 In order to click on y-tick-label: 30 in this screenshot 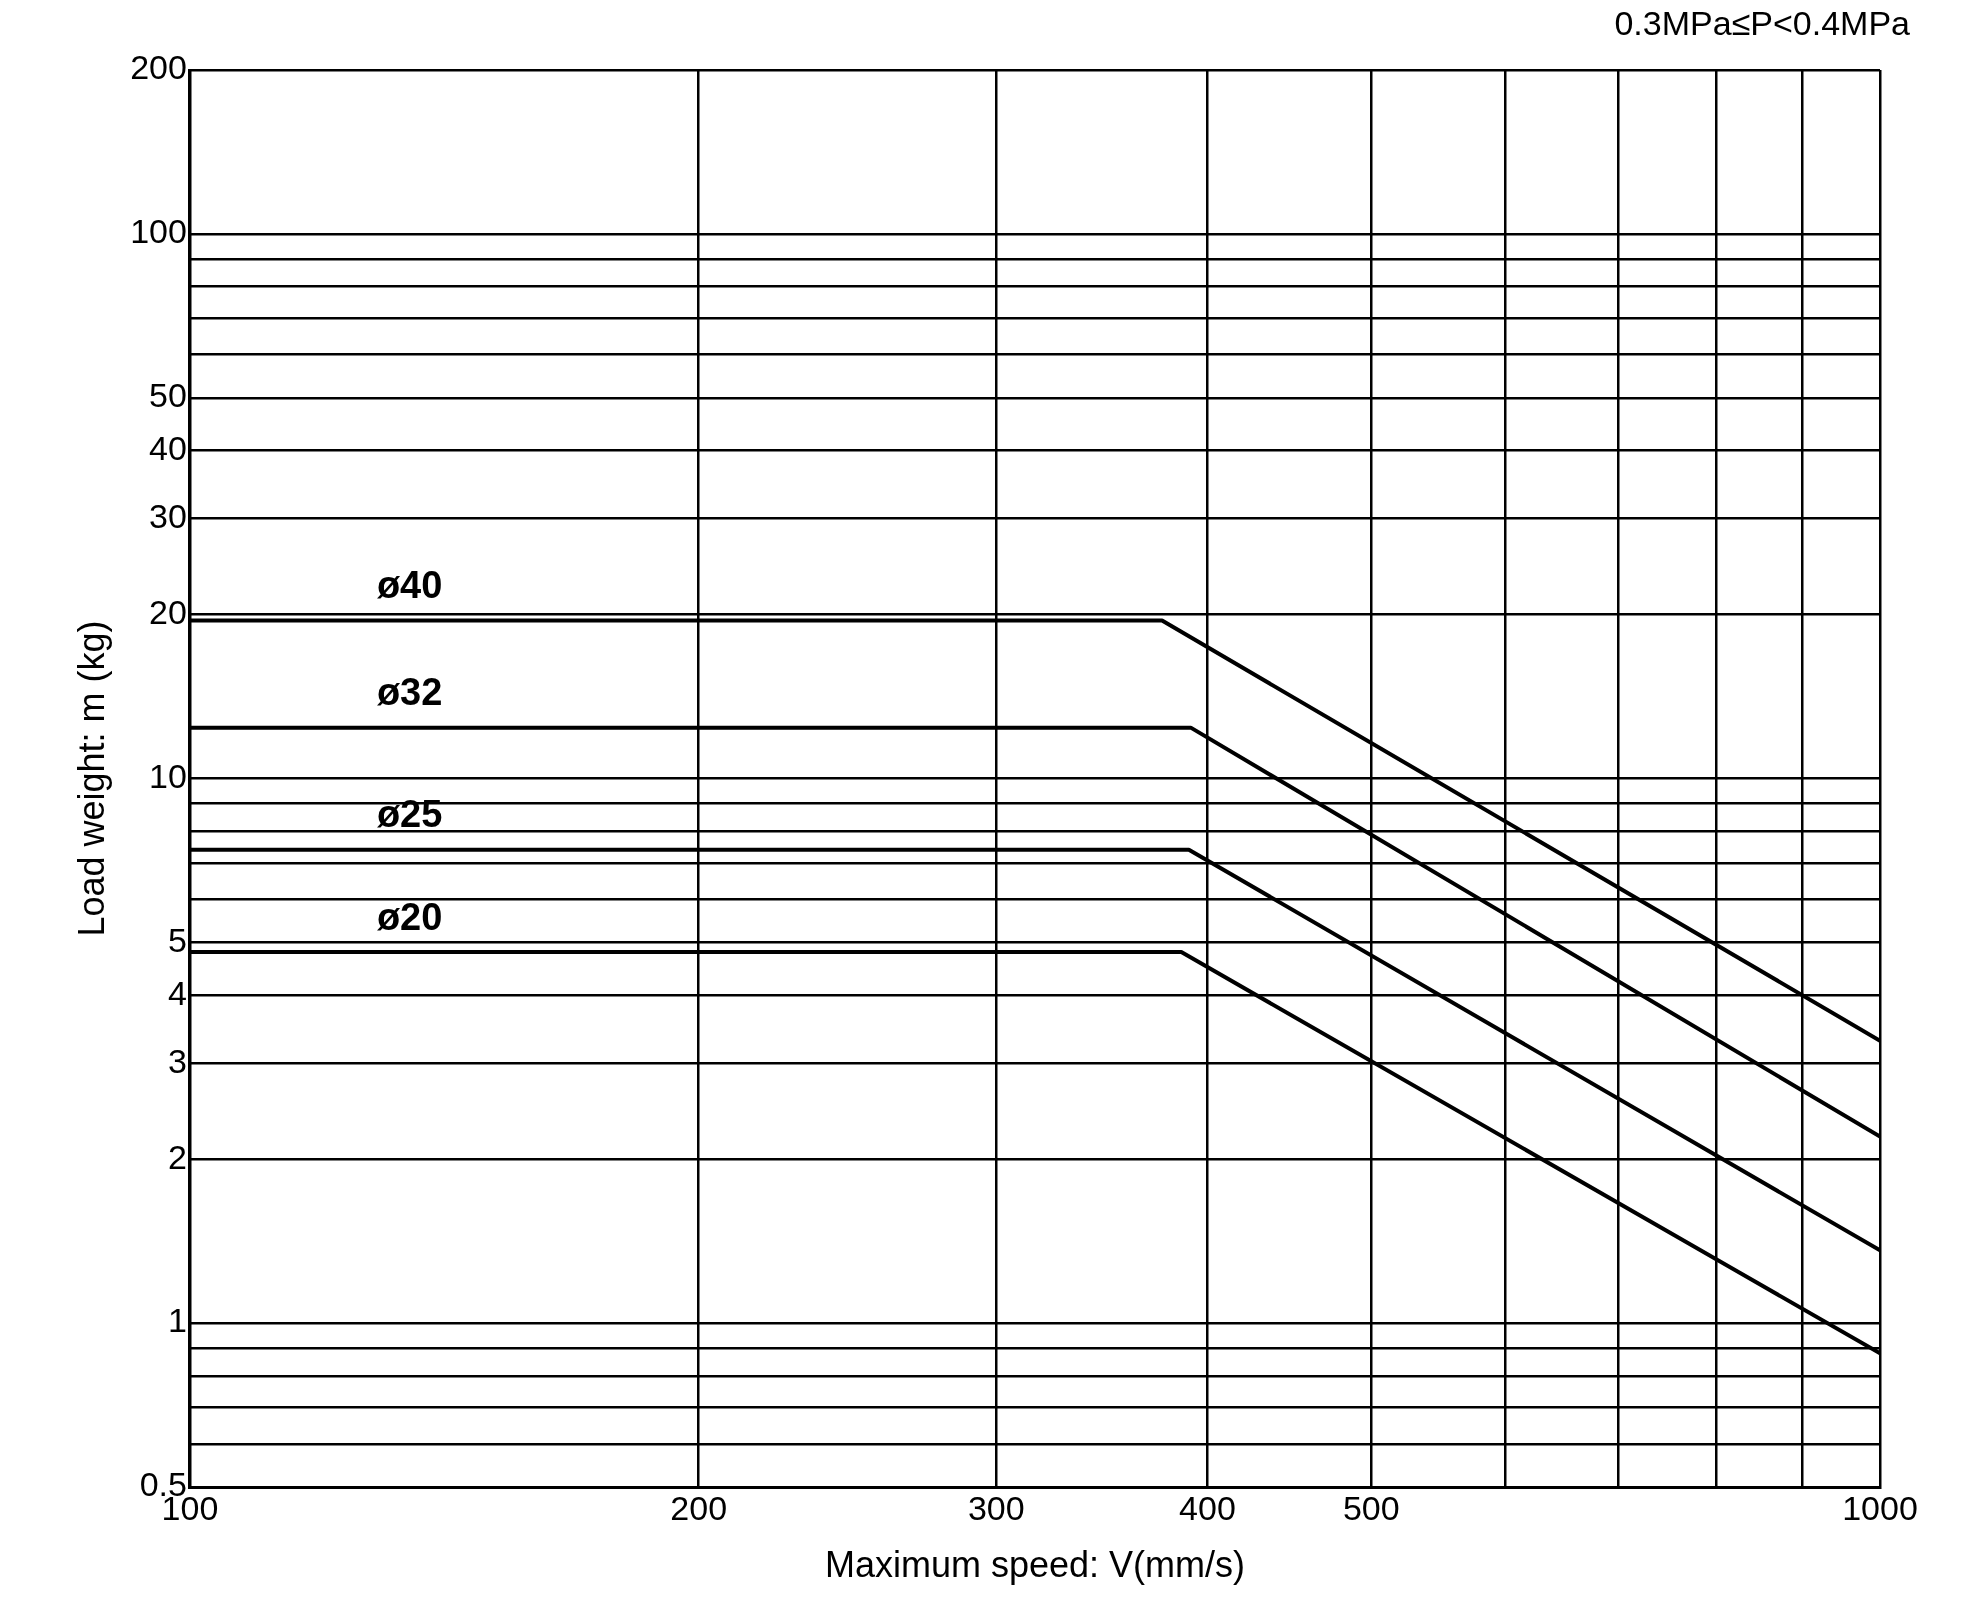, I will do `click(168, 516)`.